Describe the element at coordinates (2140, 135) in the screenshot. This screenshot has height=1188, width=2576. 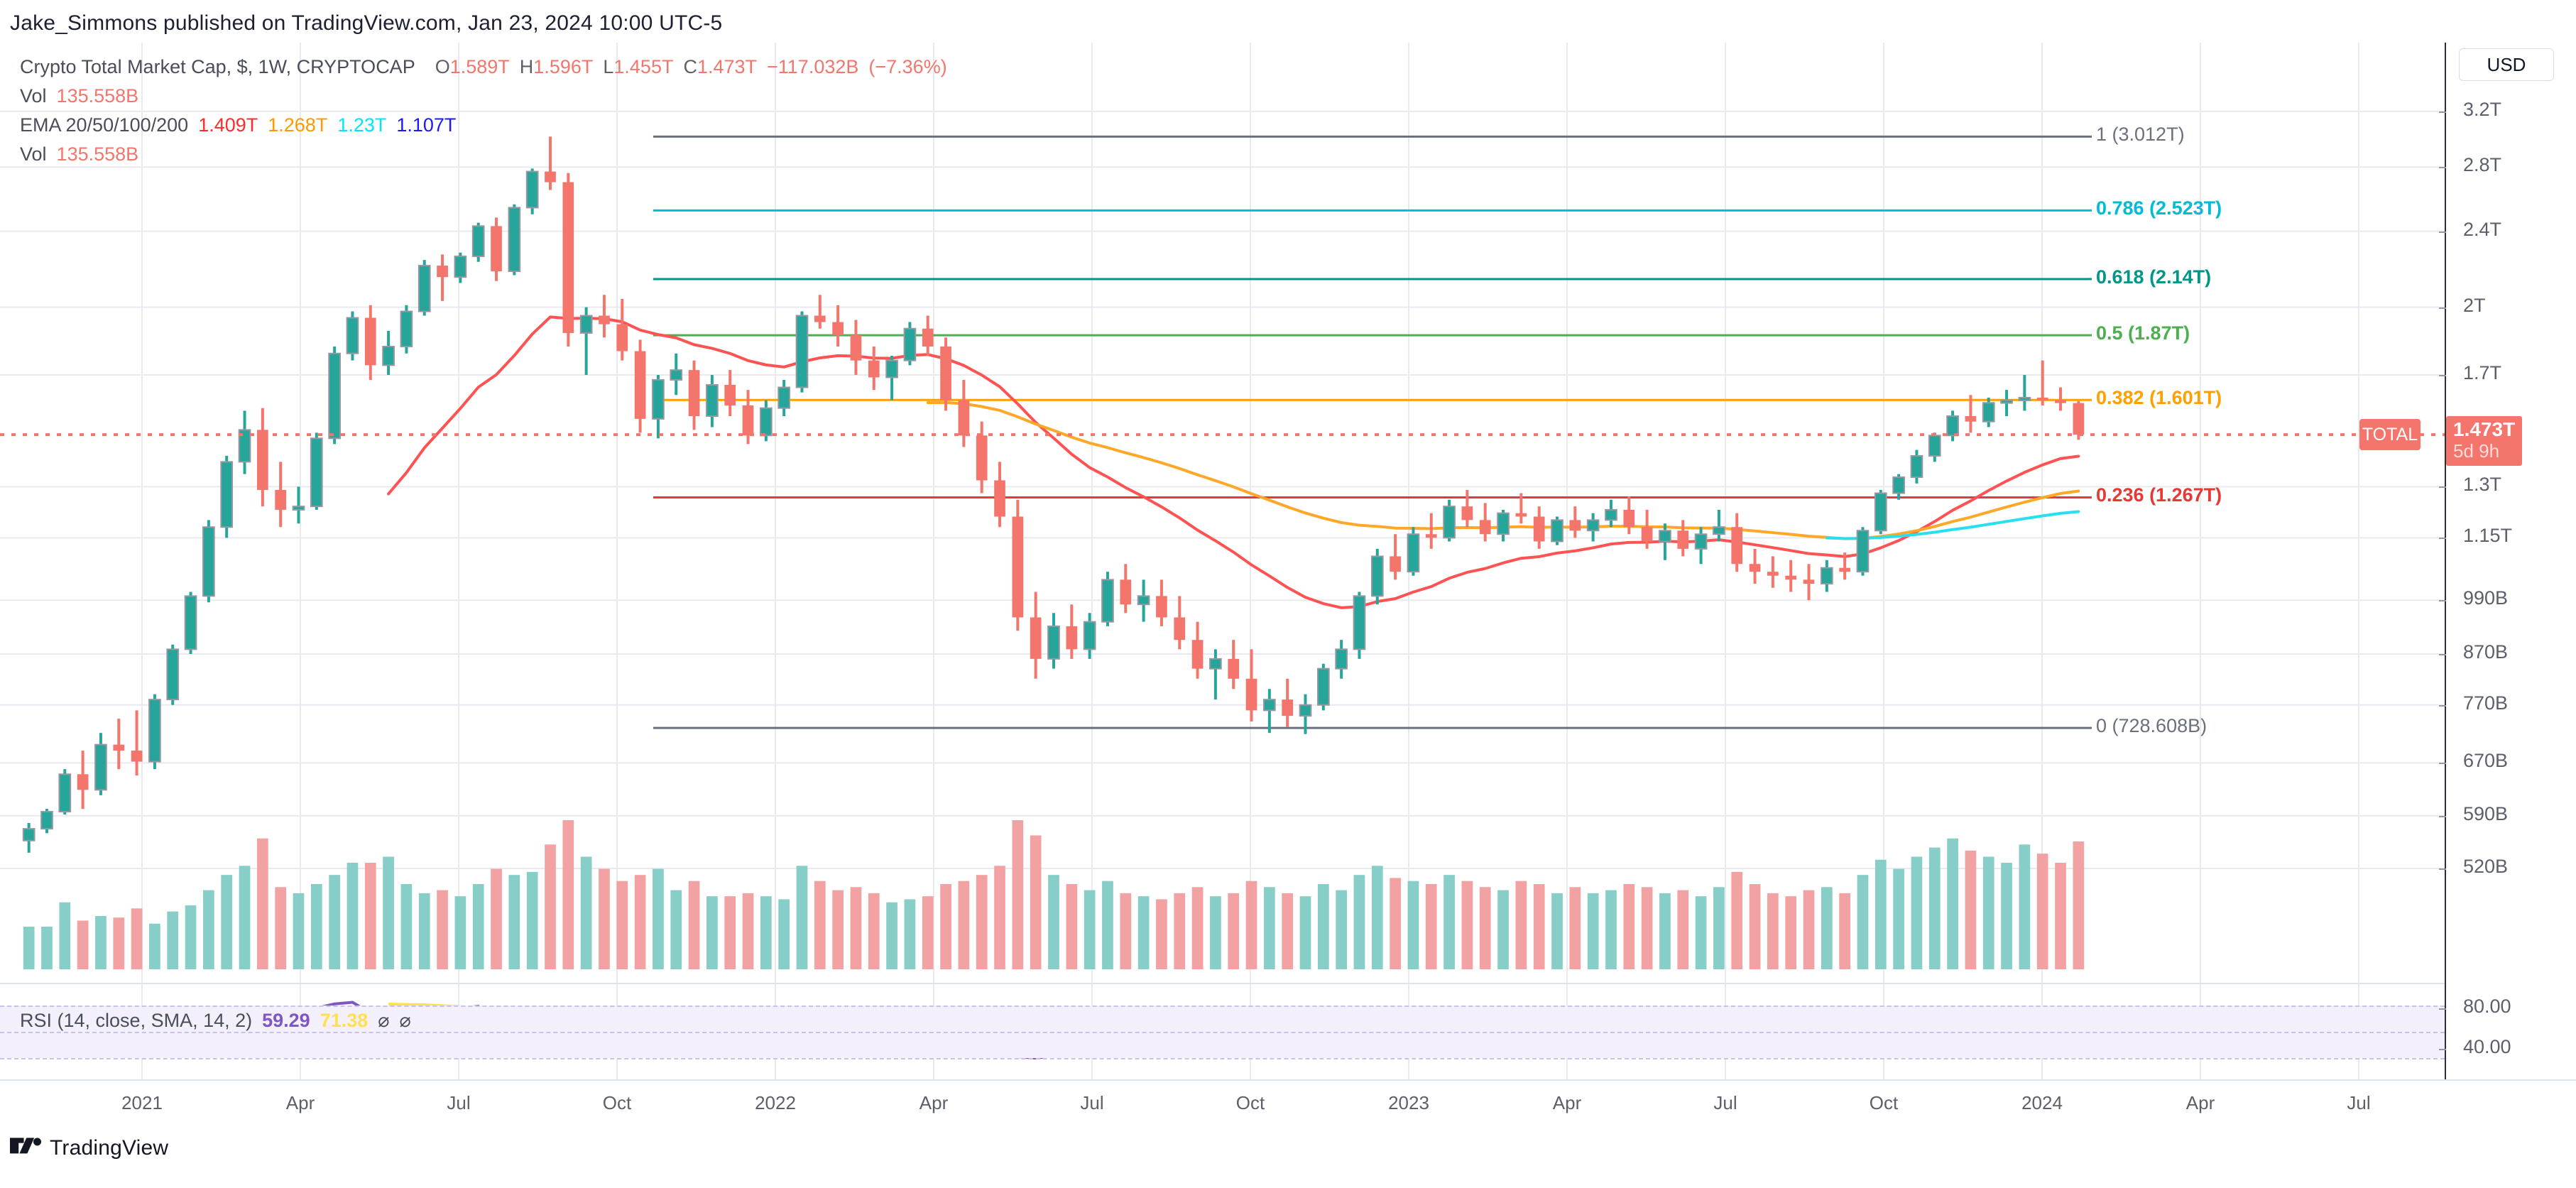
I see `fib-label-1: 1 (3.012T)` at that location.